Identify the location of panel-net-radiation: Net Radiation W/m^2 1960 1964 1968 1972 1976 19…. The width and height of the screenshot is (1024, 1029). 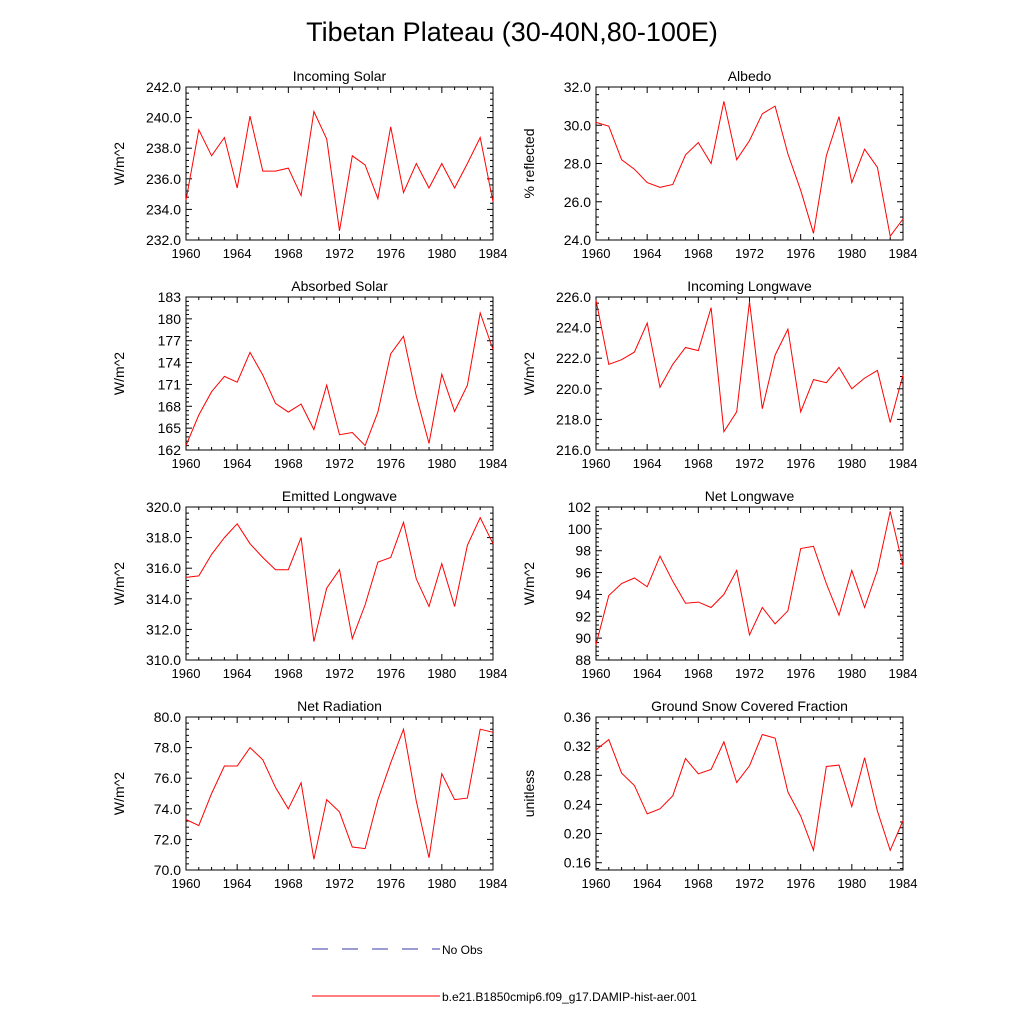
(309, 794).